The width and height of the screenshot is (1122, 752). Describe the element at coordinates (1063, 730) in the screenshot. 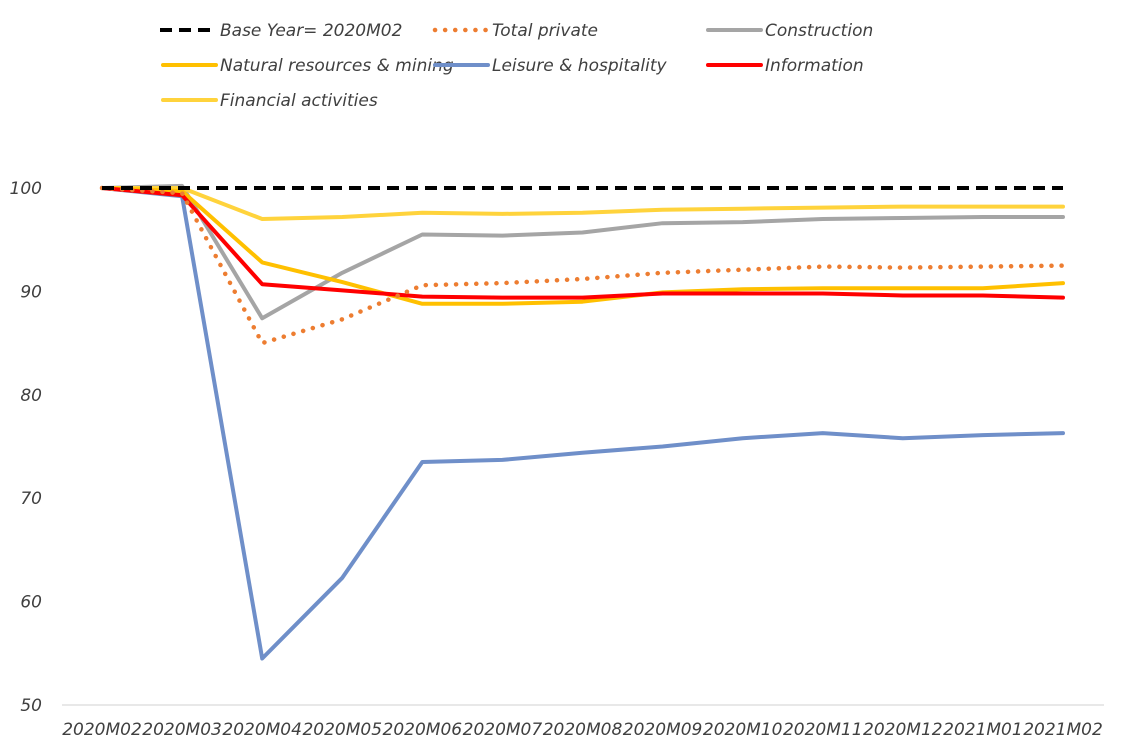

I see `x-tick-label: 2021M02` at that location.